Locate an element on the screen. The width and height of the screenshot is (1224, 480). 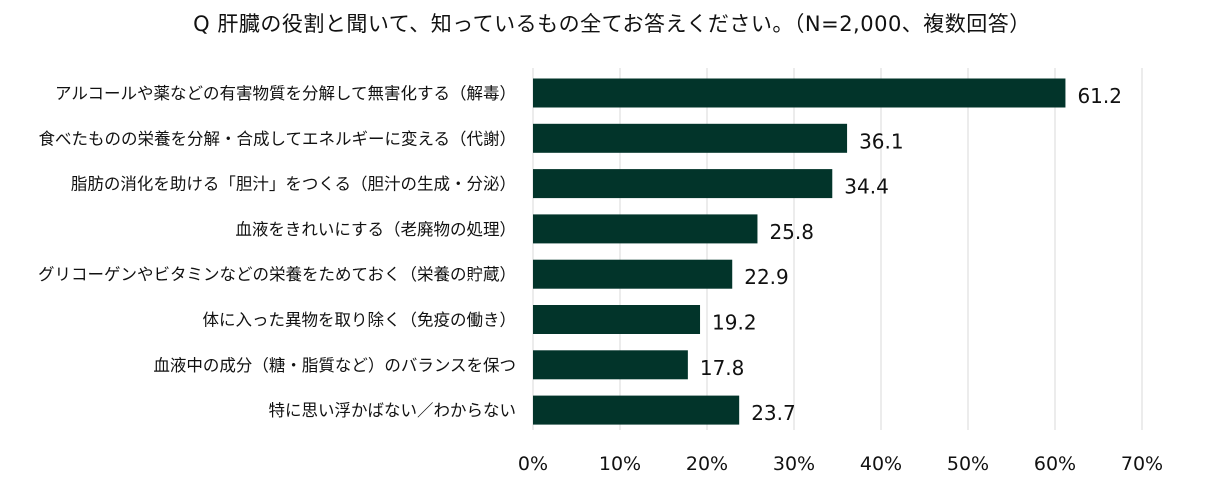
data-label: 36.1 is located at coordinates (881, 141).